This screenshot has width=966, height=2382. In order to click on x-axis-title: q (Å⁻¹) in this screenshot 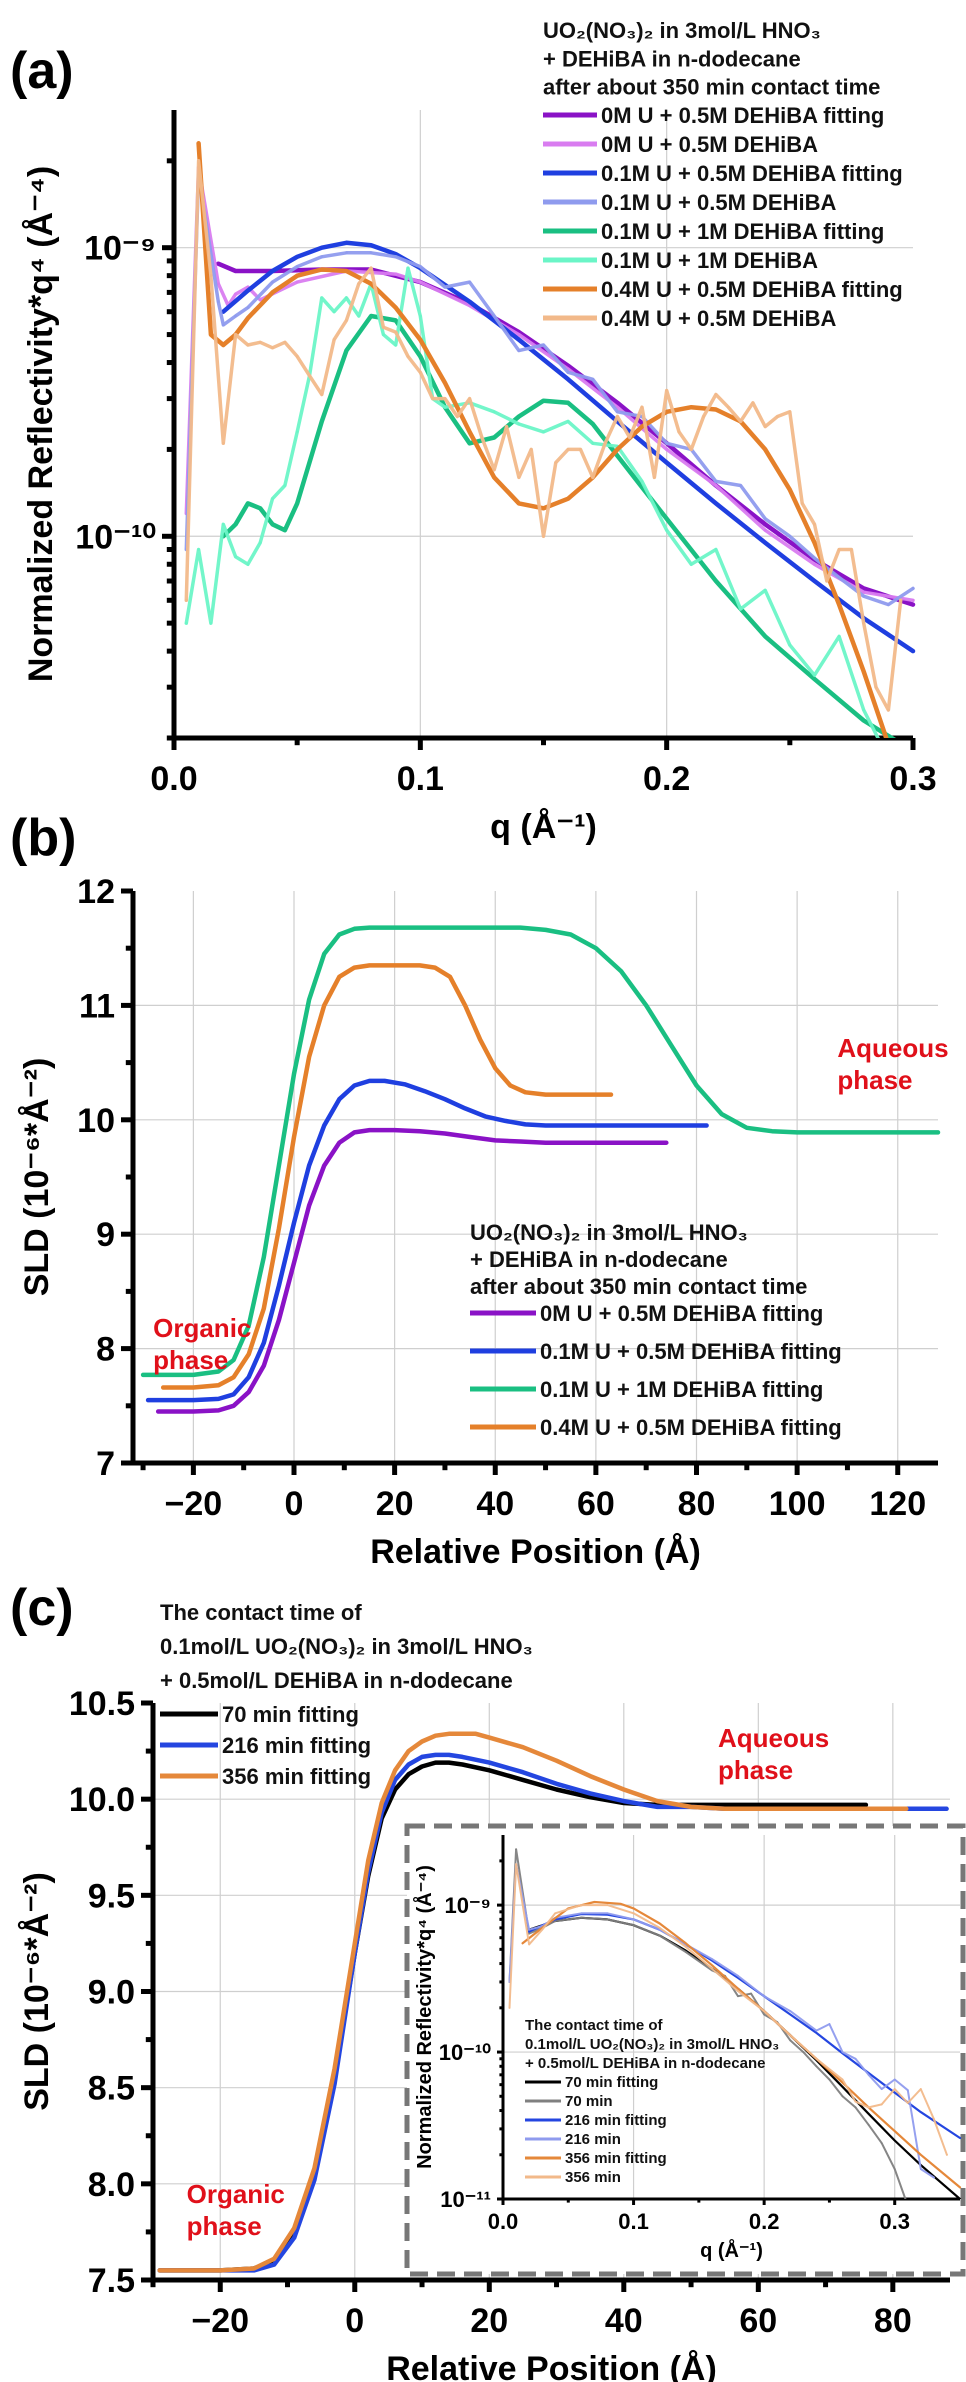, I will do `click(543, 827)`.